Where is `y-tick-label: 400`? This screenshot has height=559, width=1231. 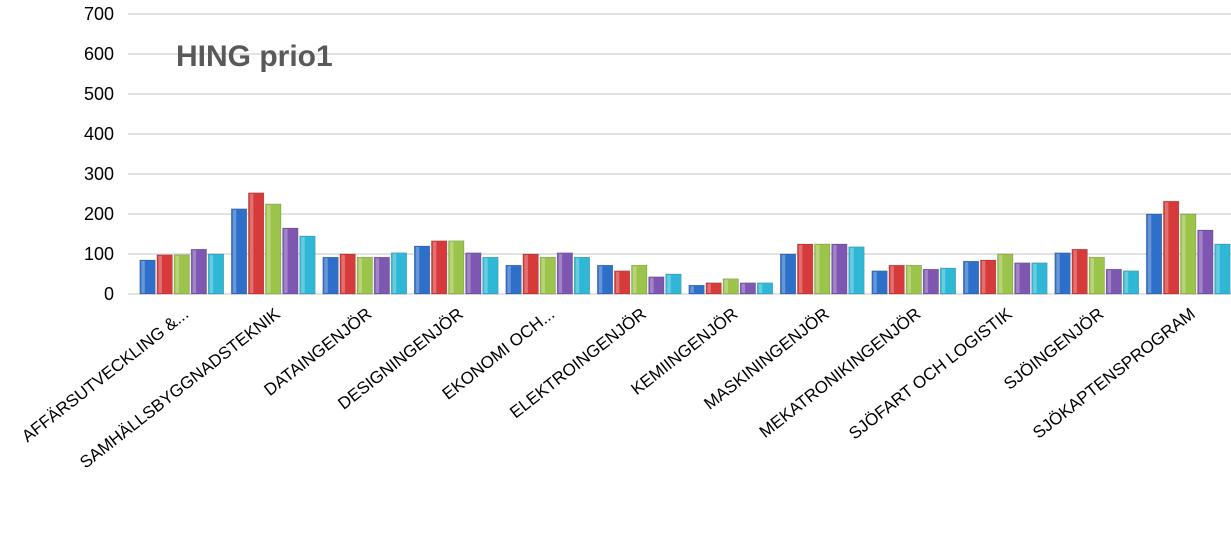
y-tick-label: 400 is located at coordinates (99, 134).